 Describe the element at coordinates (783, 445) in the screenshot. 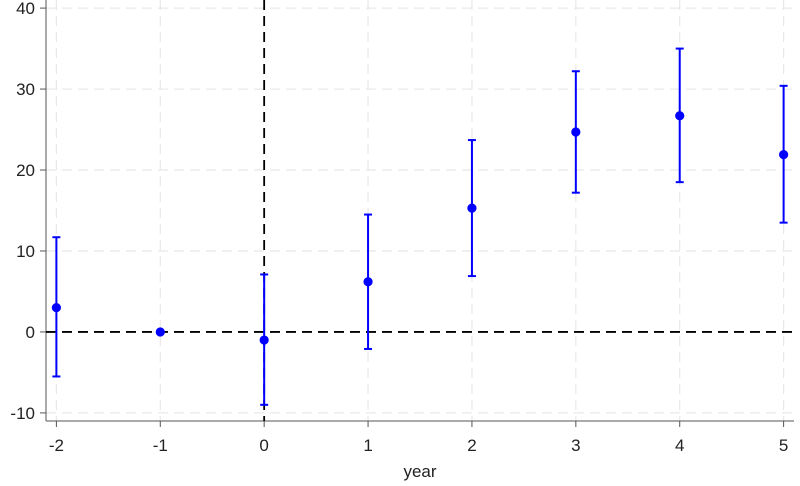

I see `x-tick-label: 5` at that location.